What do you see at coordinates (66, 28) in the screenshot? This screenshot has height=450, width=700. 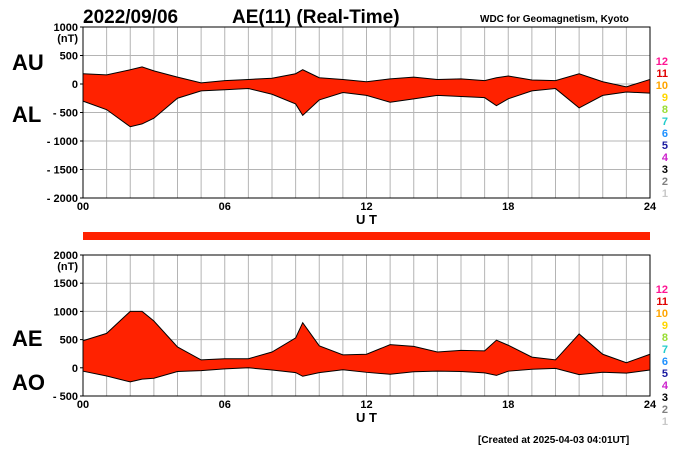 I see `au-al-y-tick-label: 1000` at bounding box center [66, 28].